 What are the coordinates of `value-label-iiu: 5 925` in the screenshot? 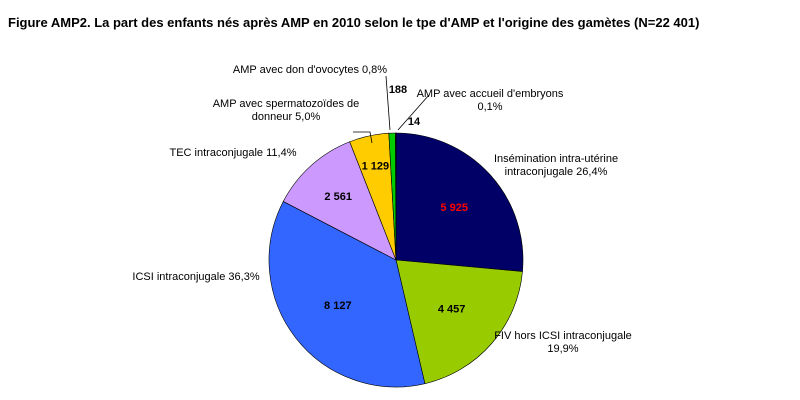 It's located at (454, 208).